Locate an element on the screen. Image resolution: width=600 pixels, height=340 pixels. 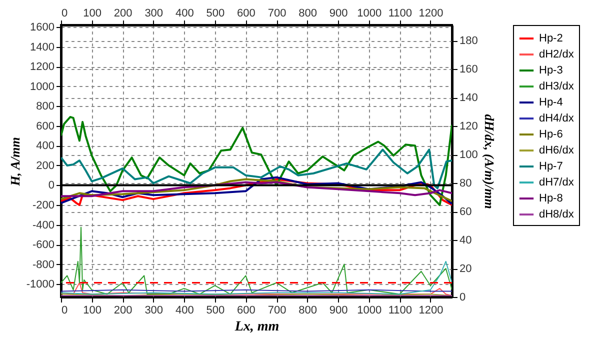
x-tick-label: 200 is located at coordinates (123, 14).